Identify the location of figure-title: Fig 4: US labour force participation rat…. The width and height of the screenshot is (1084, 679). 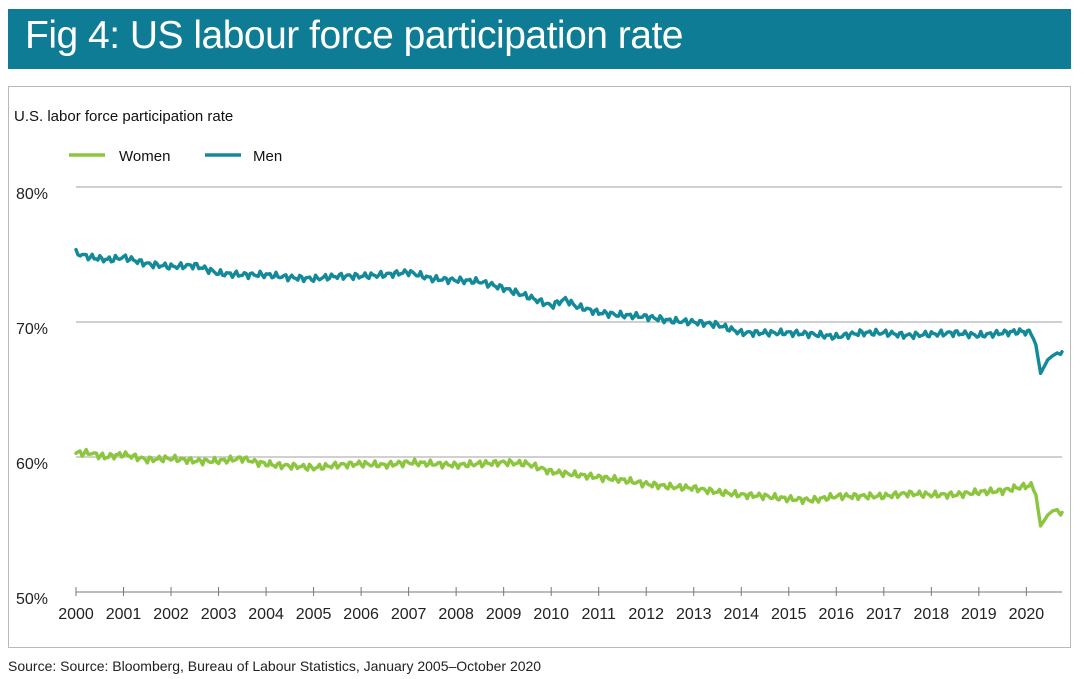
(354, 35).